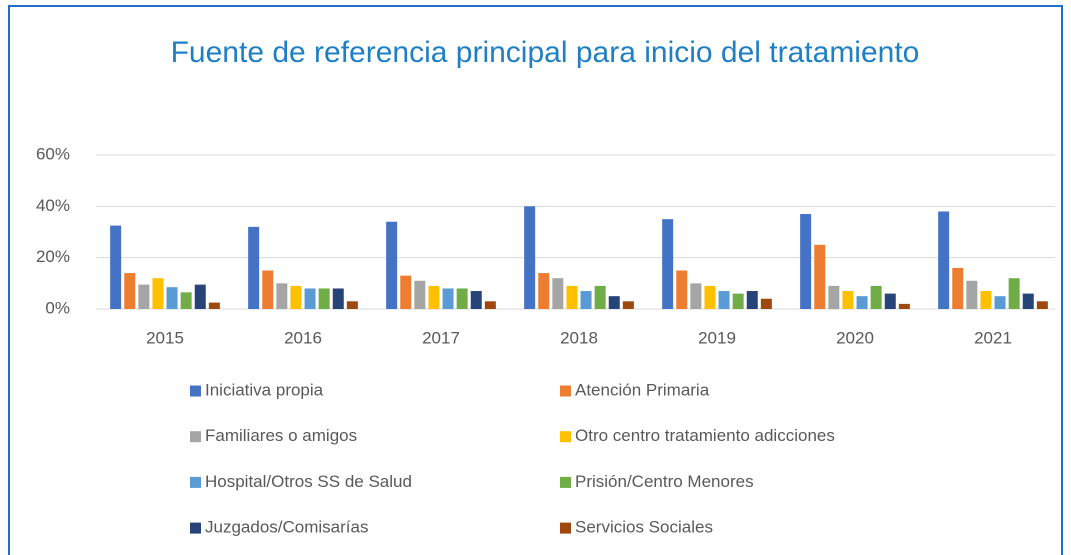 The image size is (1071, 555). Describe the element at coordinates (53, 256) in the screenshot. I see `y-tick-label: 20%` at that location.